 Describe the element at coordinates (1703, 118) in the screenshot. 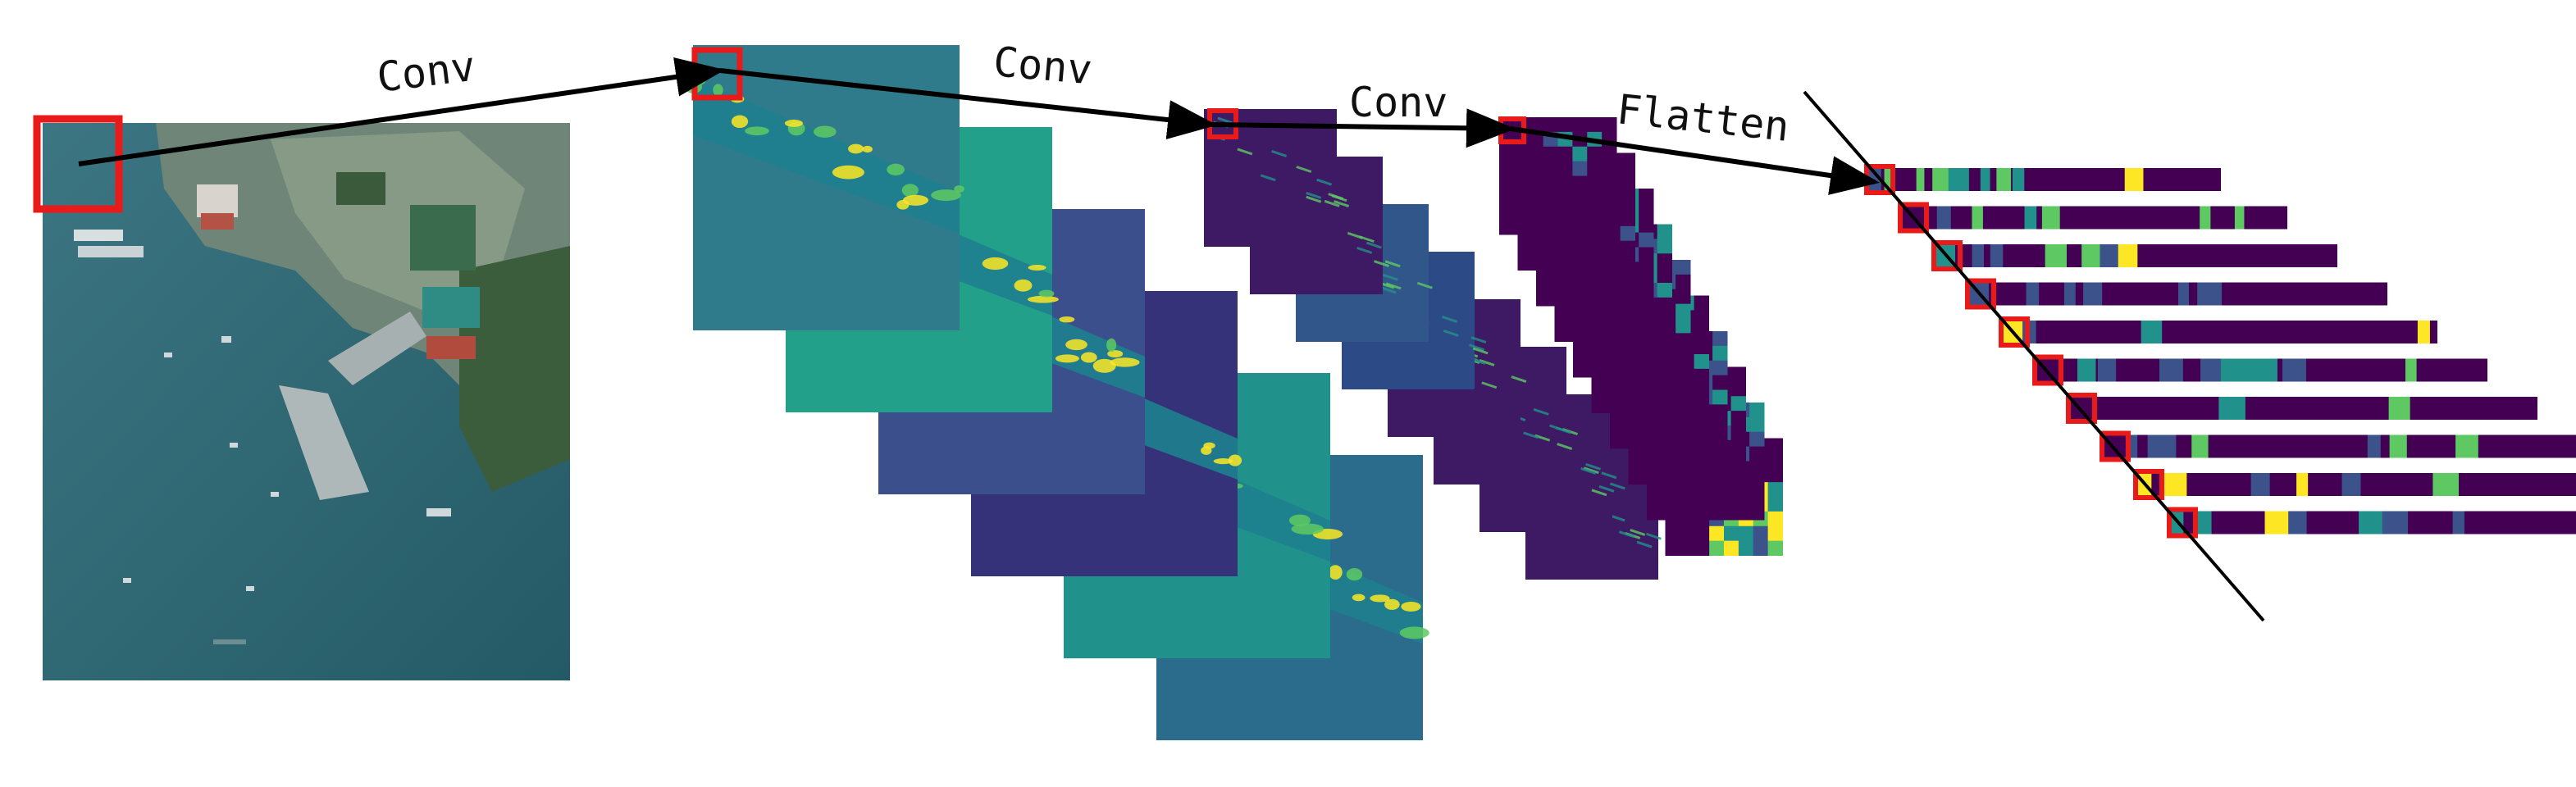

I see `flatten-label: Flatten` at that location.